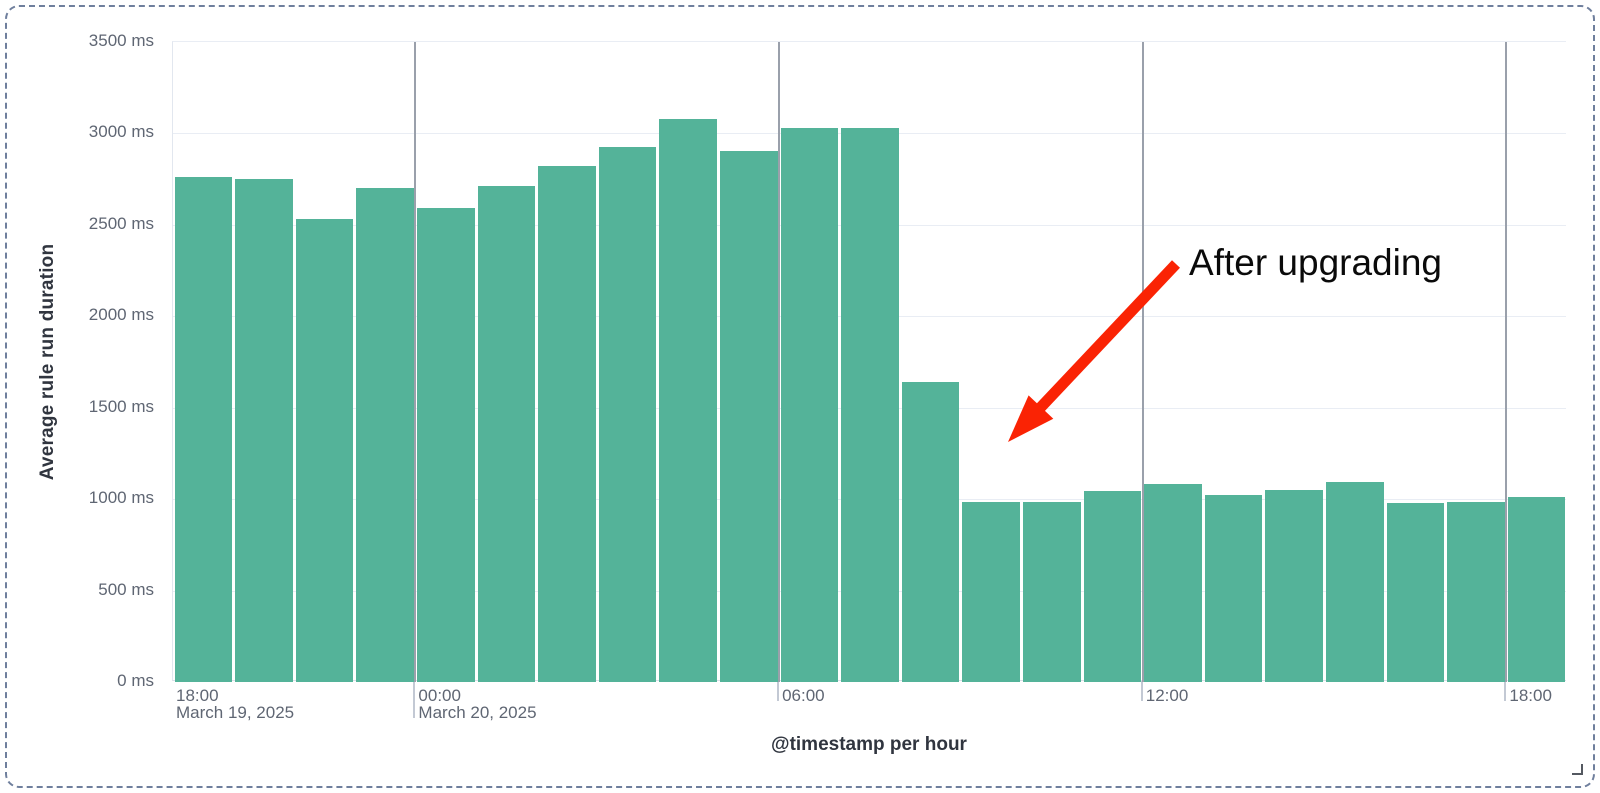 The width and height of the screenshot is (1600, 793). I want to click on bar-01:00, so click(506, 434).